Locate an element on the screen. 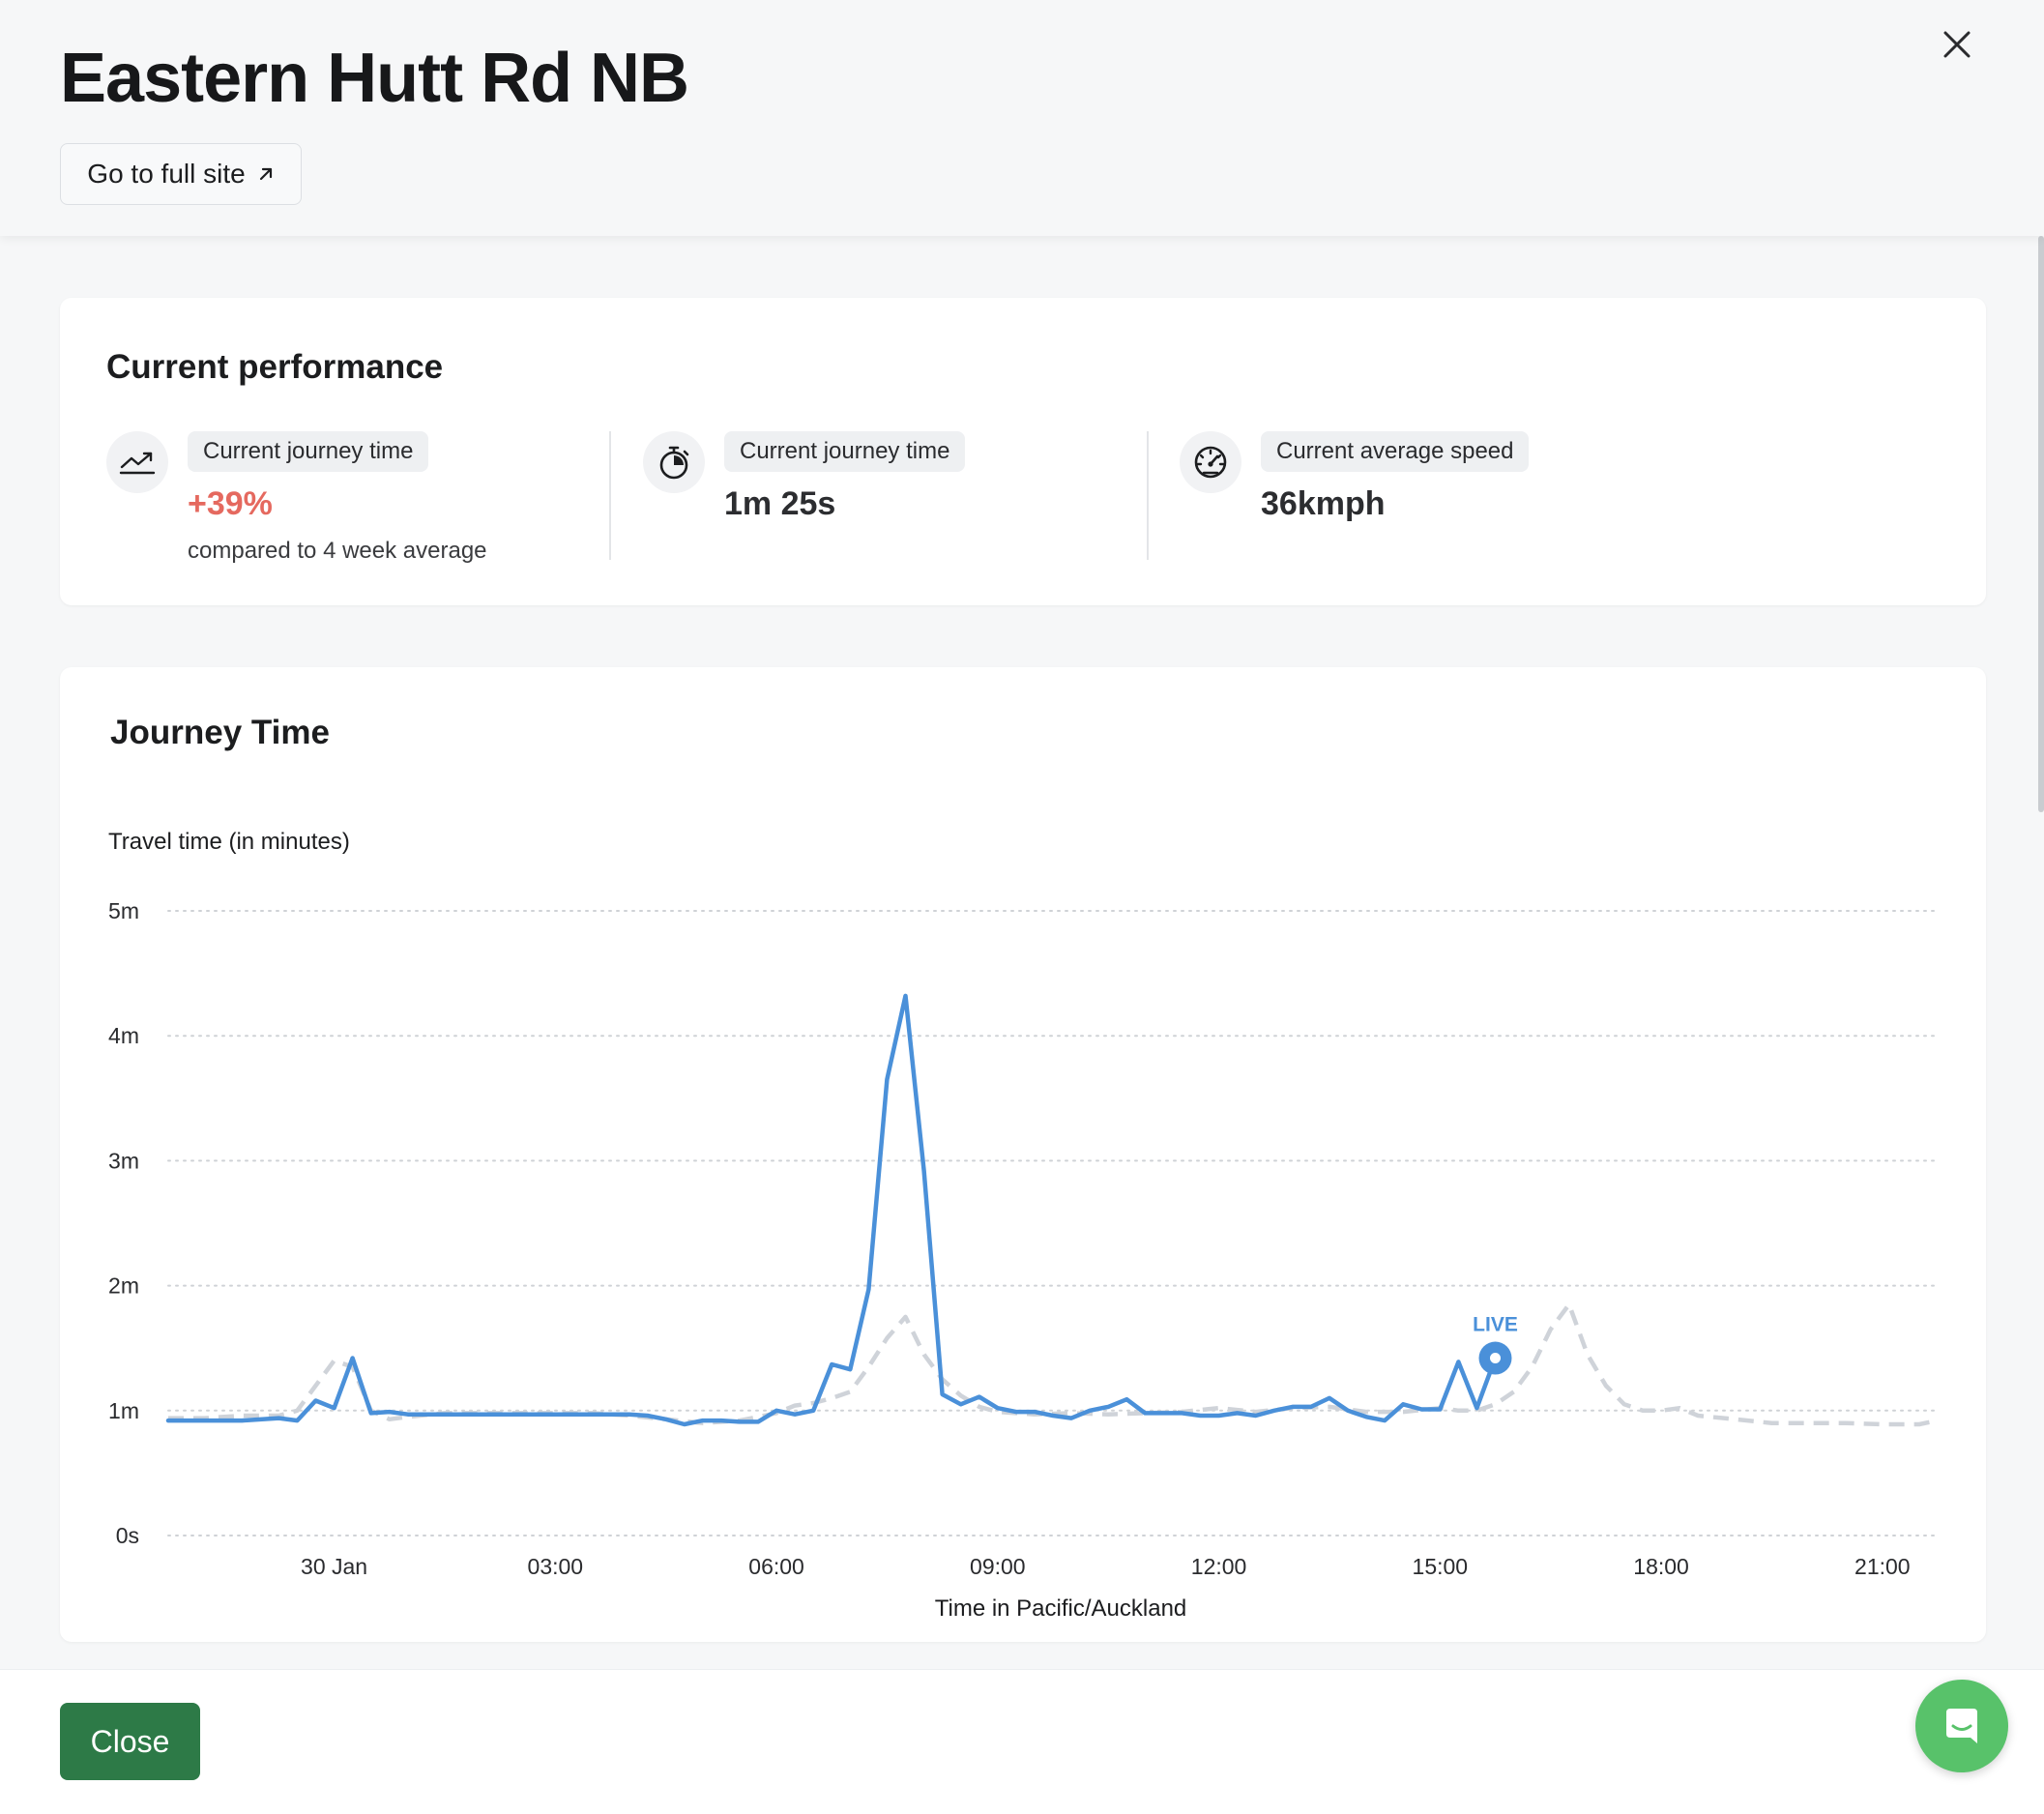  journey-time-title: Journey Time is located at coordinates (220, 732).